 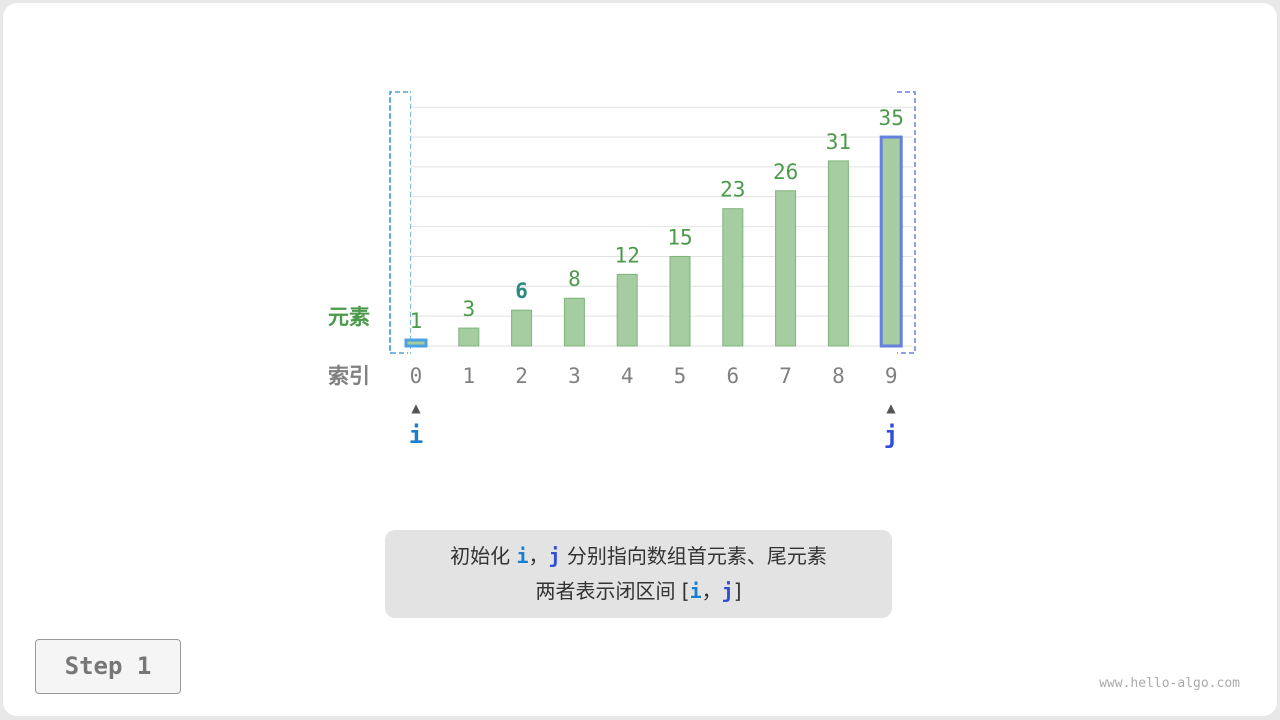 I want to click on caption-text: 两者表示闭区间 [, so click(x=612, y=591).